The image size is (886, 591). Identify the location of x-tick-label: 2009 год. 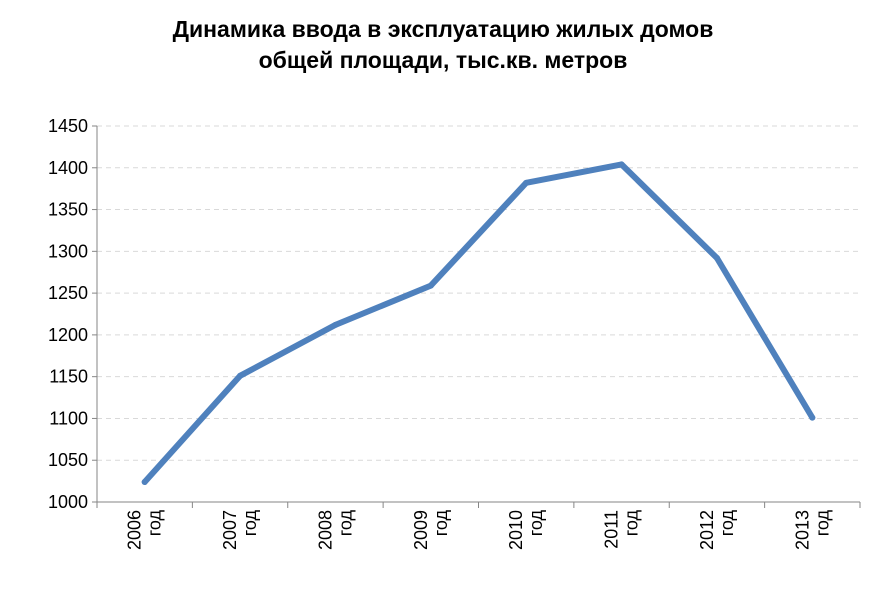
(431, 530).